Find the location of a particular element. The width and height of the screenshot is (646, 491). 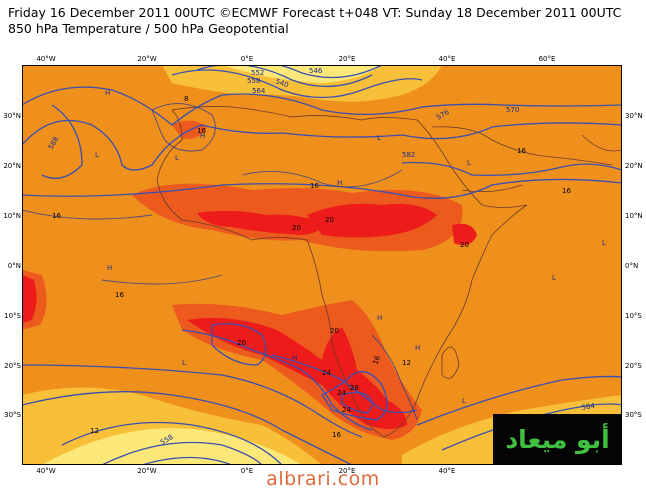

logo-text: أبو ميعاد is located at coordinates (557, 439).